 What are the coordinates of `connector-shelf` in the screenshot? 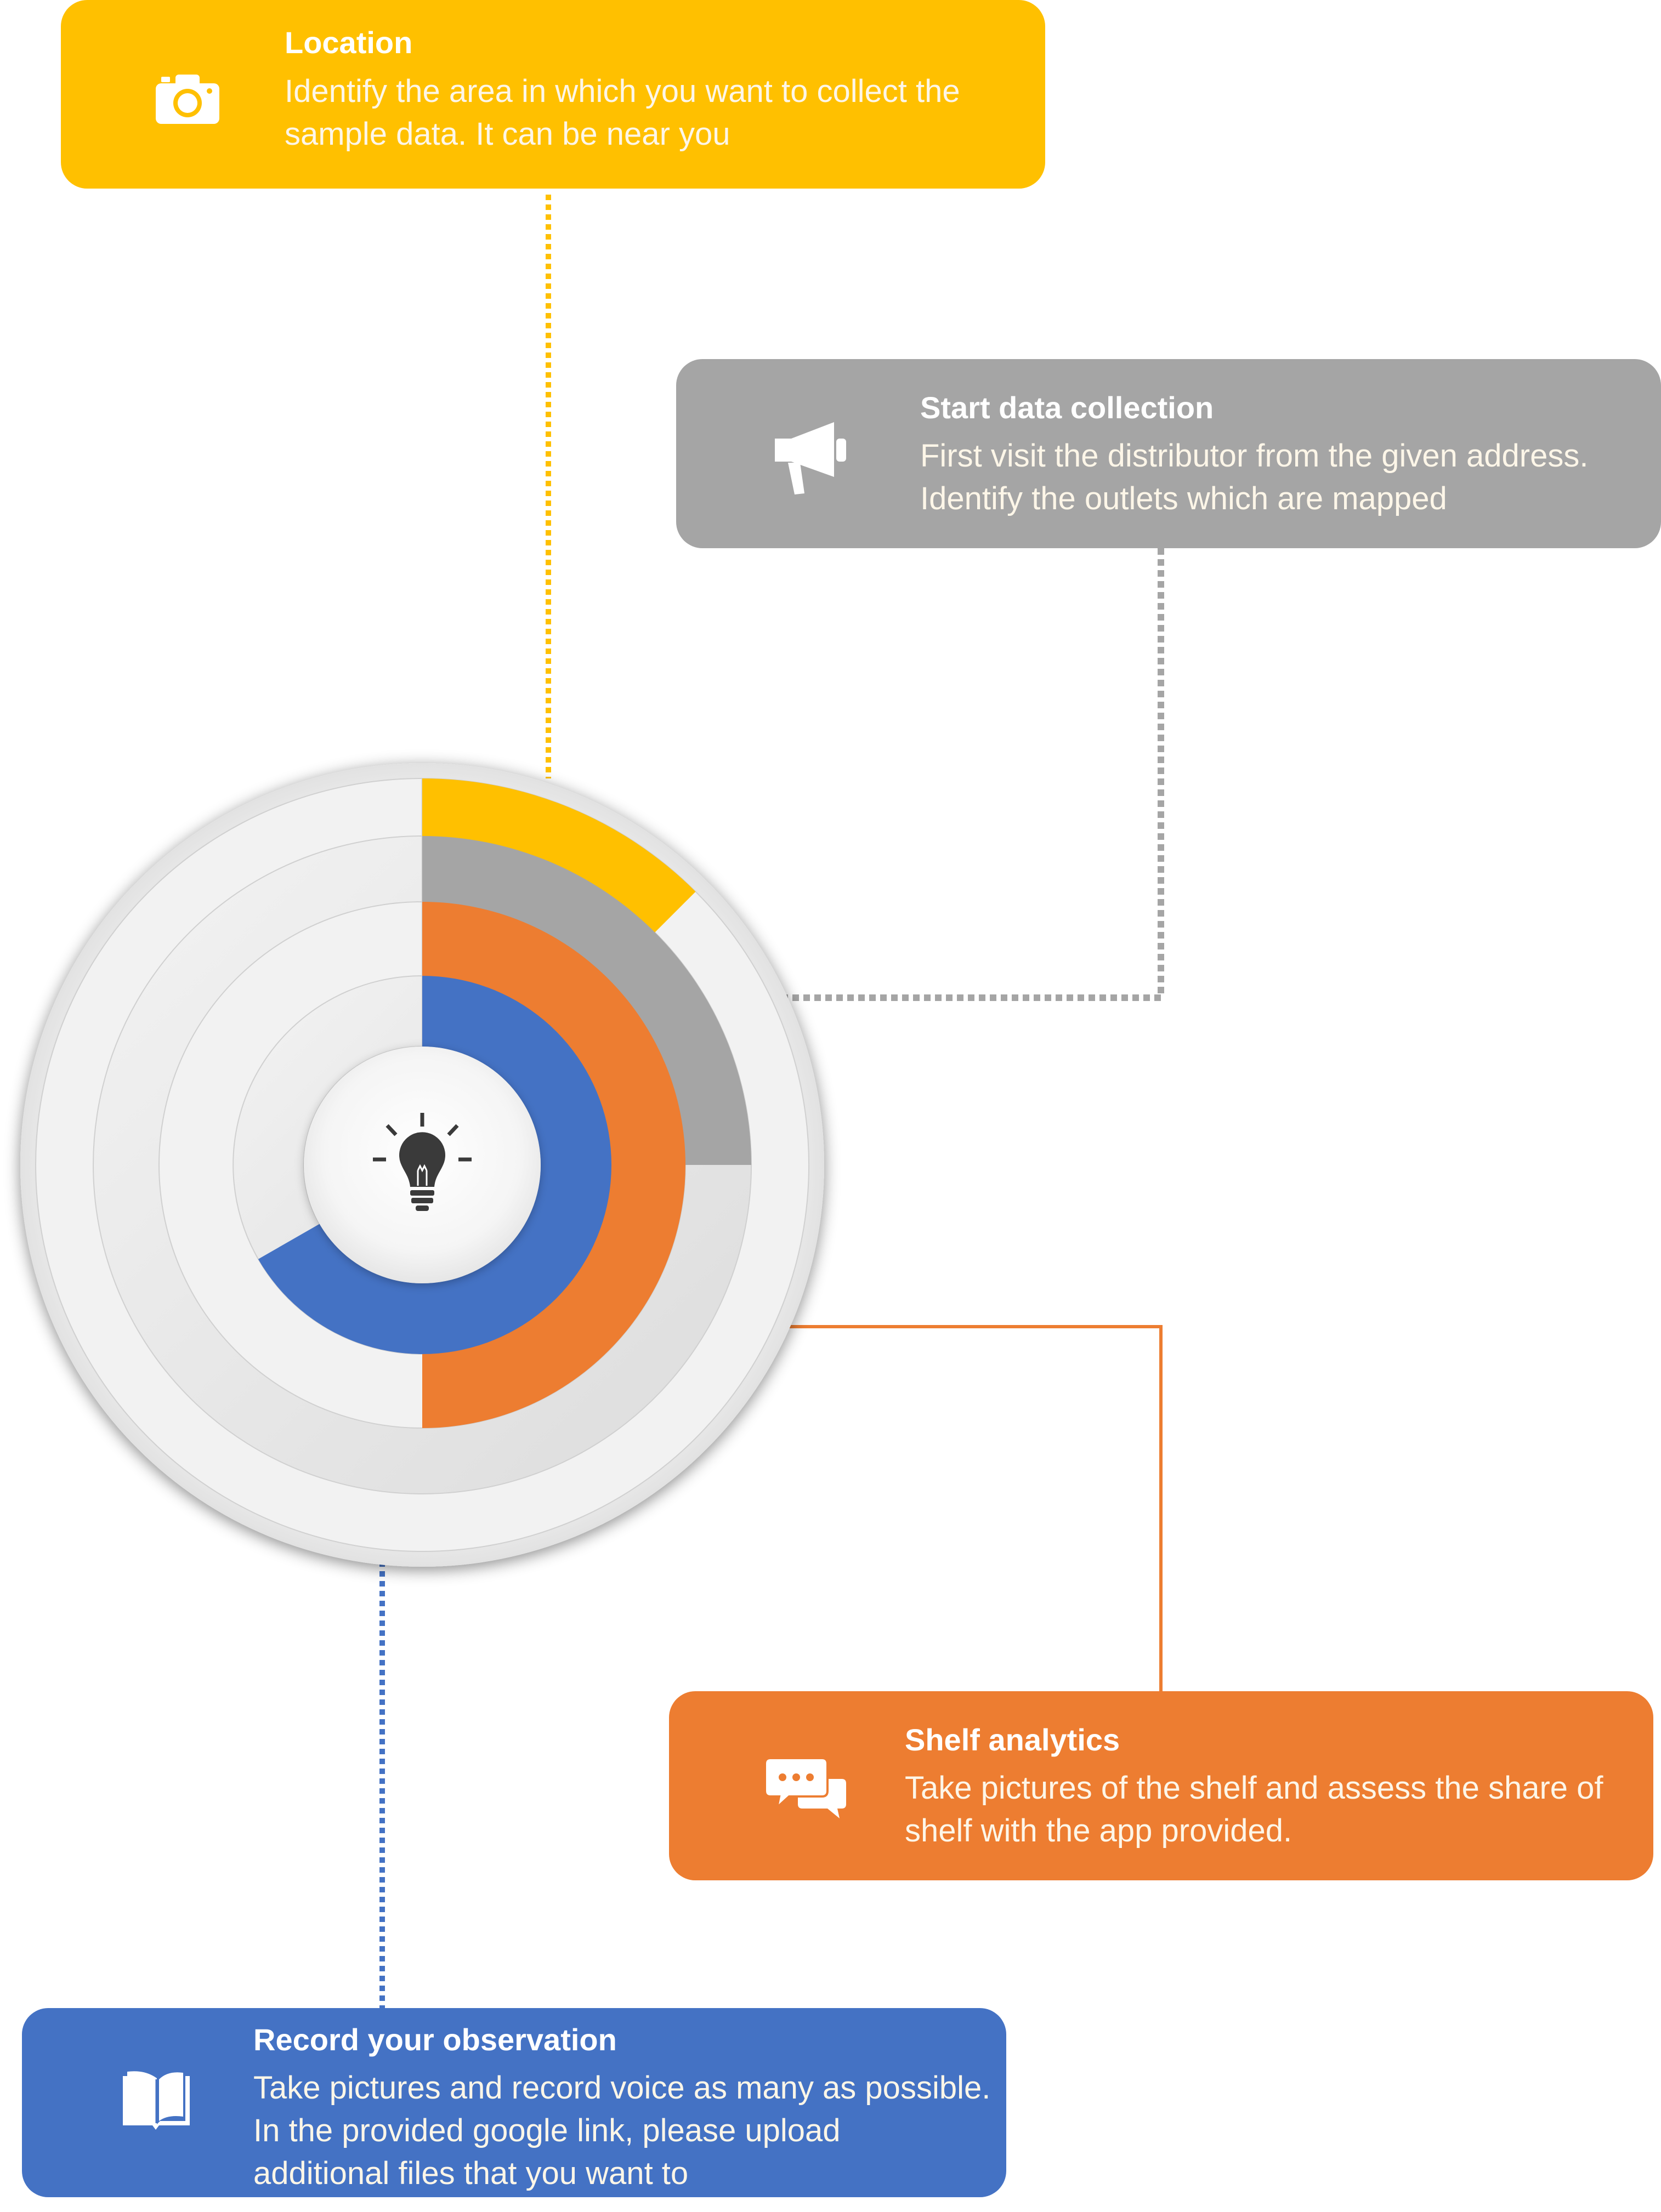 It's located at (897, 1508).